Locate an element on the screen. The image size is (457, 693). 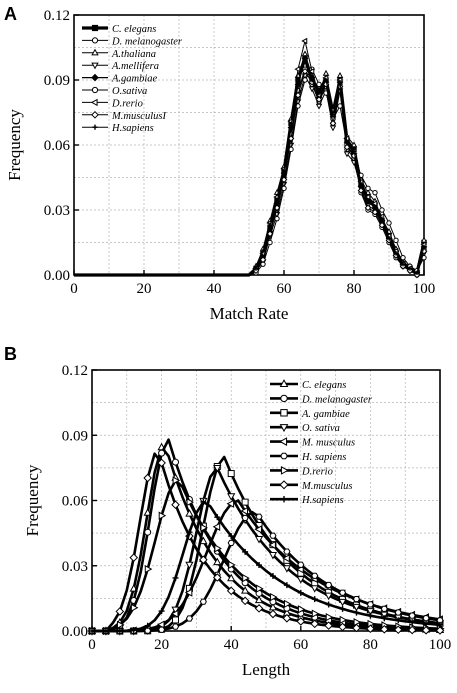
legend-label: H. sapiens is located at coordinates (323, 457).